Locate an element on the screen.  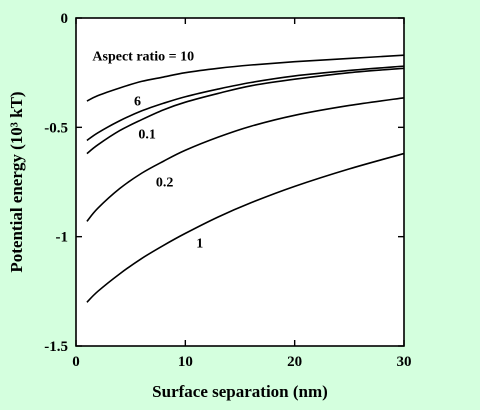
curve-label-2: 6 is located at coordinates (137, 101).